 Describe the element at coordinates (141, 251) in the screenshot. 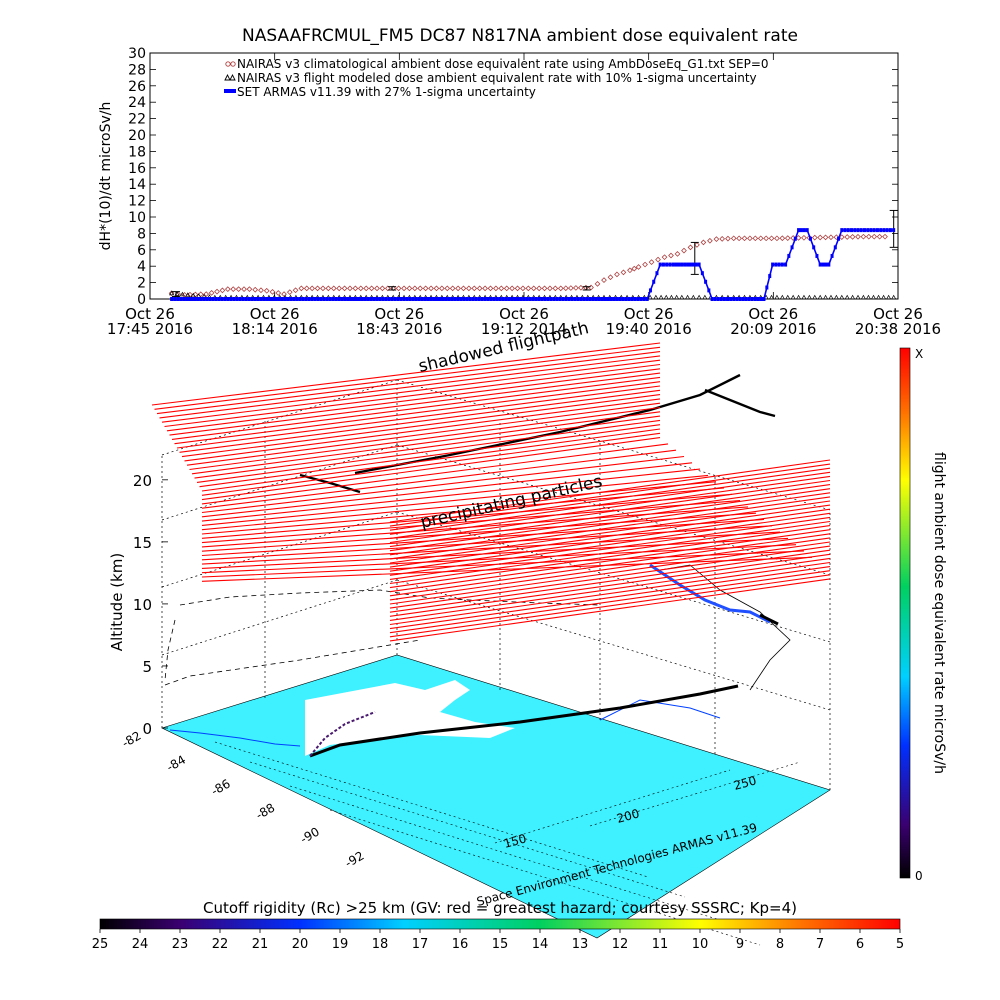

I see `y-tick-label: 6` at that location.